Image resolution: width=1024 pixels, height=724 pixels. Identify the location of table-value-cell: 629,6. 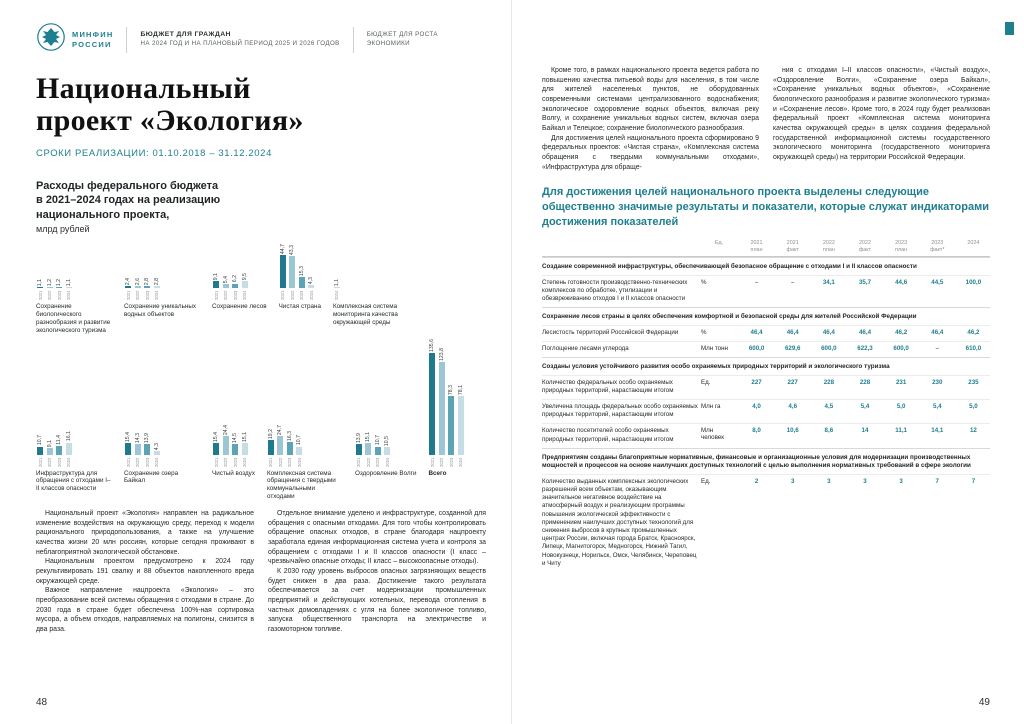
(792, 348).